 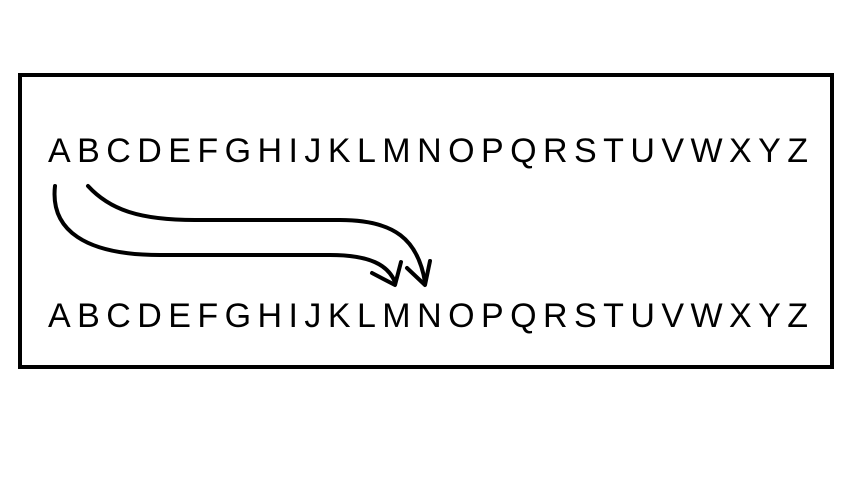 I want to click on plain-letter-c: C, so click(x=118, y=151).